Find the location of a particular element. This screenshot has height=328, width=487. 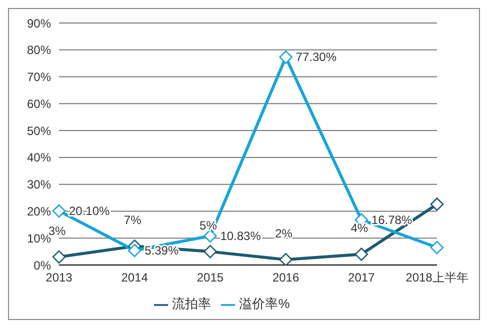

y-tick-label: 40% is located at coordinates (39, 157).